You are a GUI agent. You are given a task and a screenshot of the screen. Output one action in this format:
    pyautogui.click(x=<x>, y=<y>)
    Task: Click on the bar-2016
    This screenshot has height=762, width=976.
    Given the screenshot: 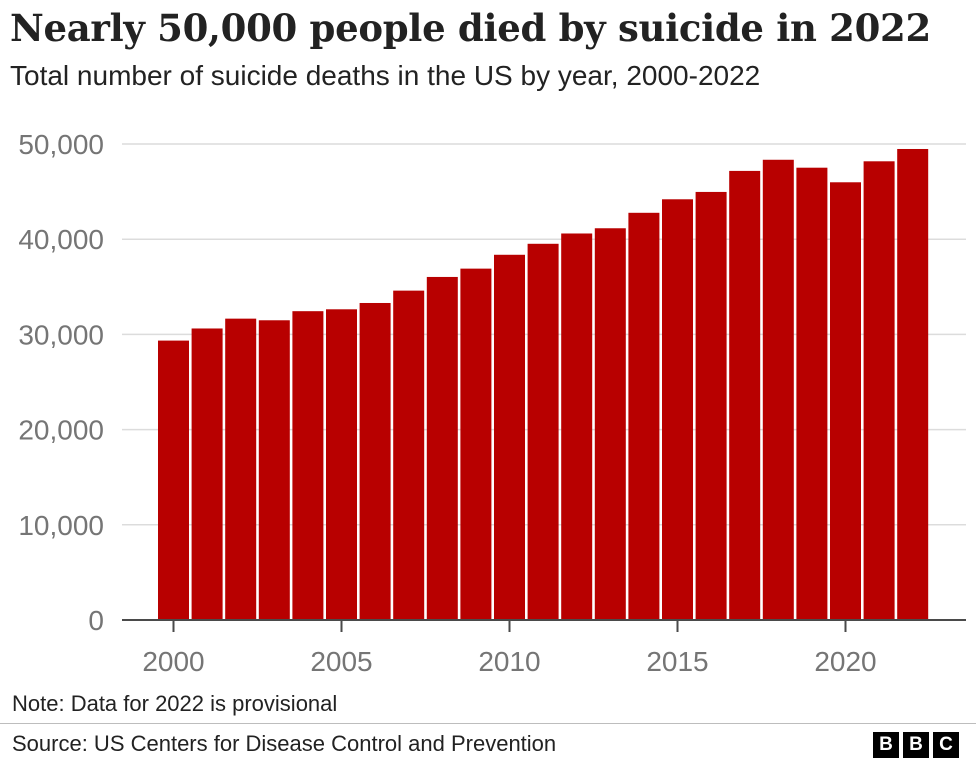 What is the action you would take?
    pyautogui.click(x=711, y=406)
    